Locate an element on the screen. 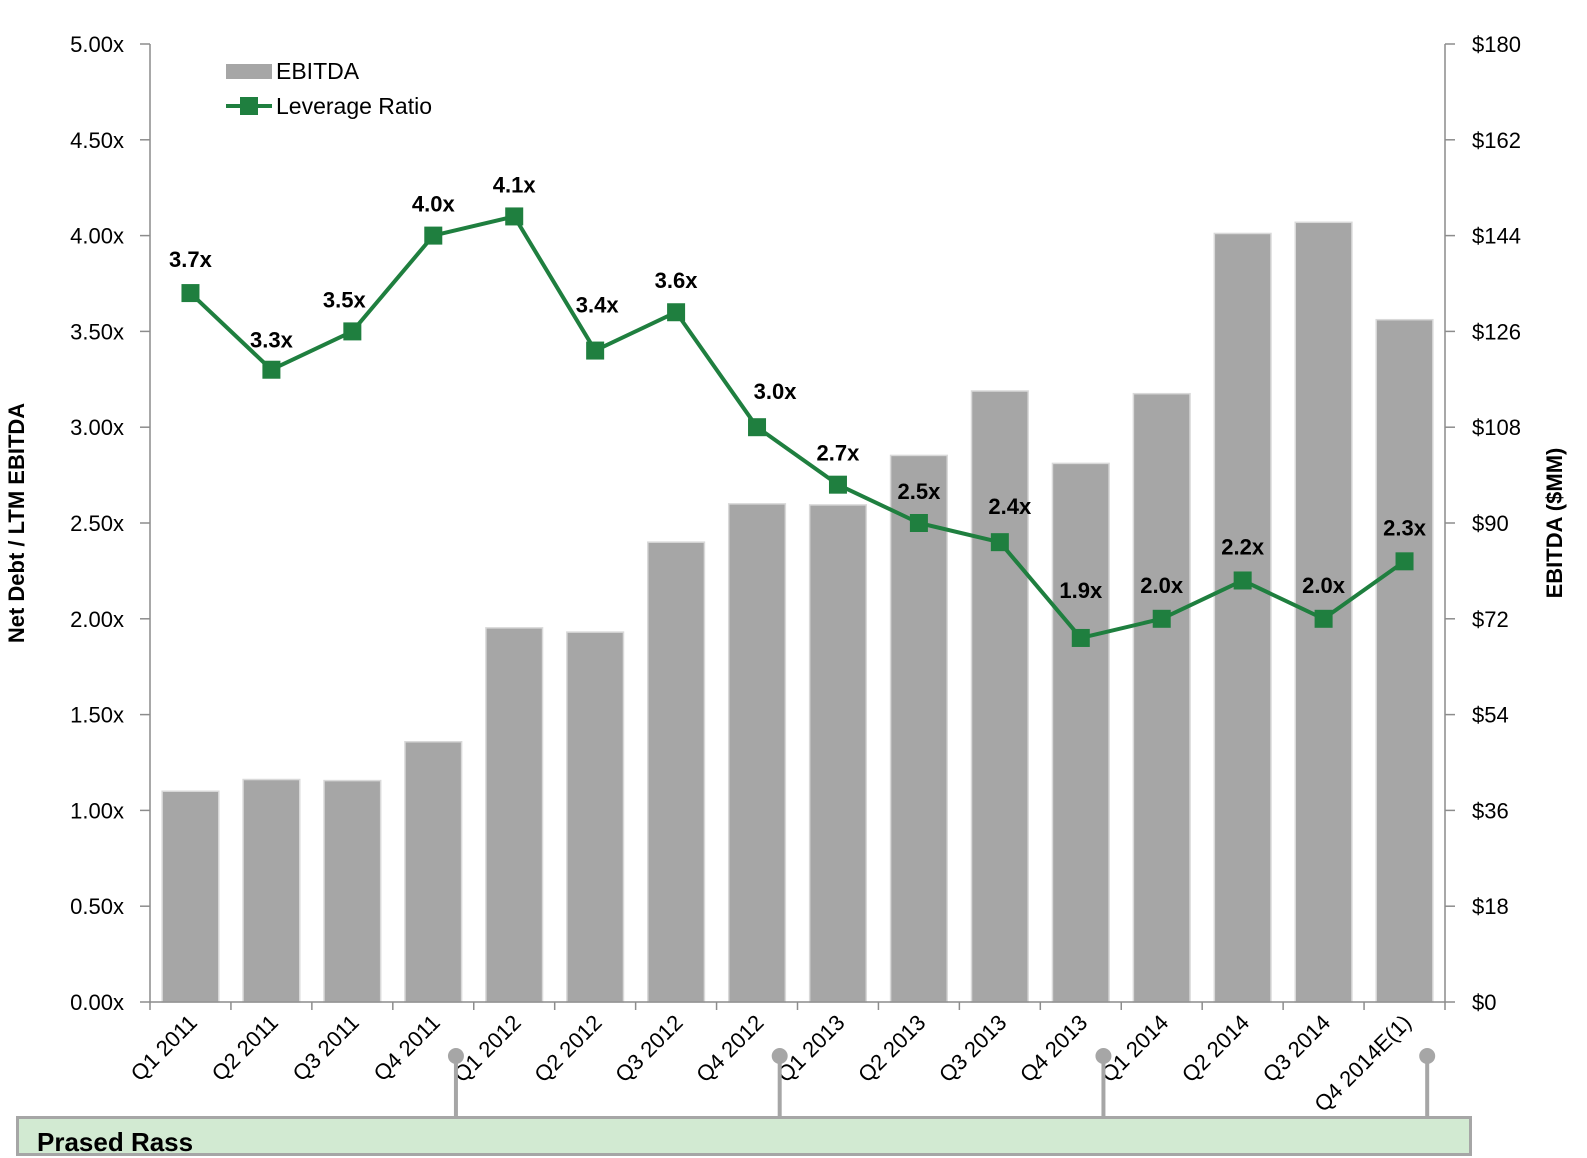 The image size is (1587, 1158). leverage-label-8: 2.7x is located at coordinates (839, 453).